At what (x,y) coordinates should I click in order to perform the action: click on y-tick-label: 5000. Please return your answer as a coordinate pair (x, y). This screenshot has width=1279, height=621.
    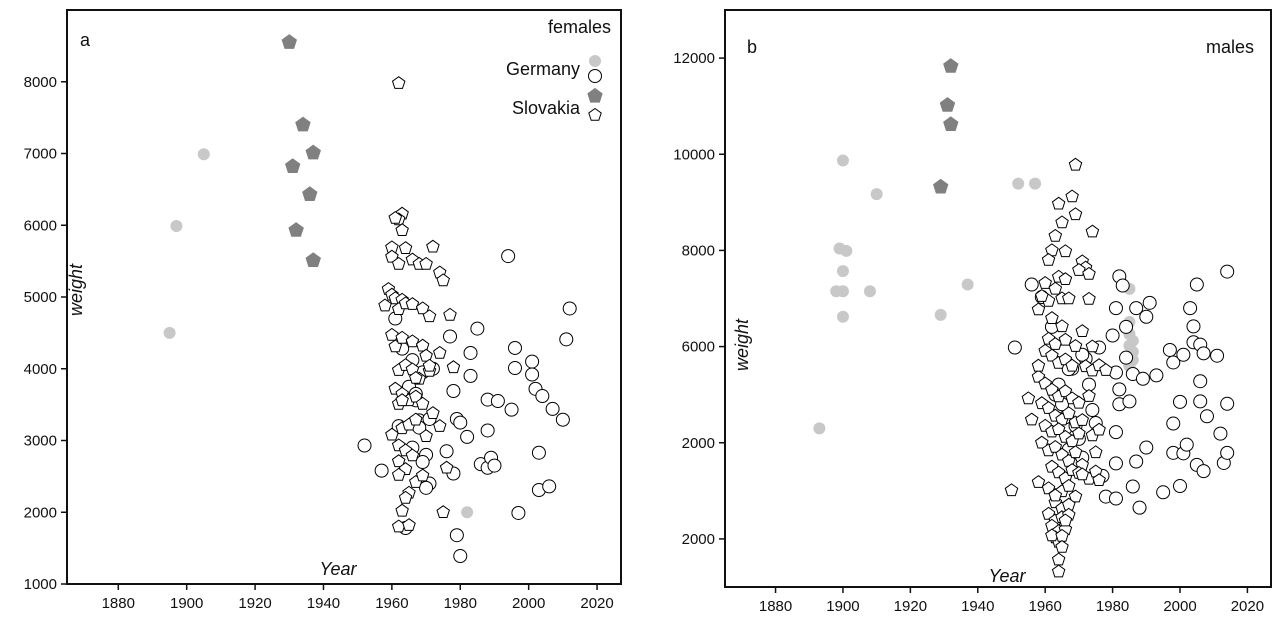
    Looking at the image, I should click on (40, 297).